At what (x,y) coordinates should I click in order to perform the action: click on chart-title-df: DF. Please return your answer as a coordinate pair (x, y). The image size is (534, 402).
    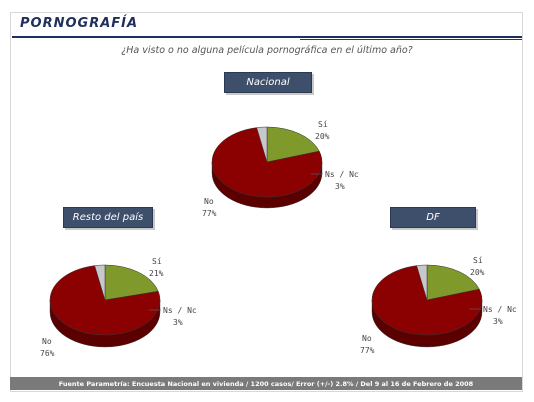
    Looking at the image, I should click on (433, 217).